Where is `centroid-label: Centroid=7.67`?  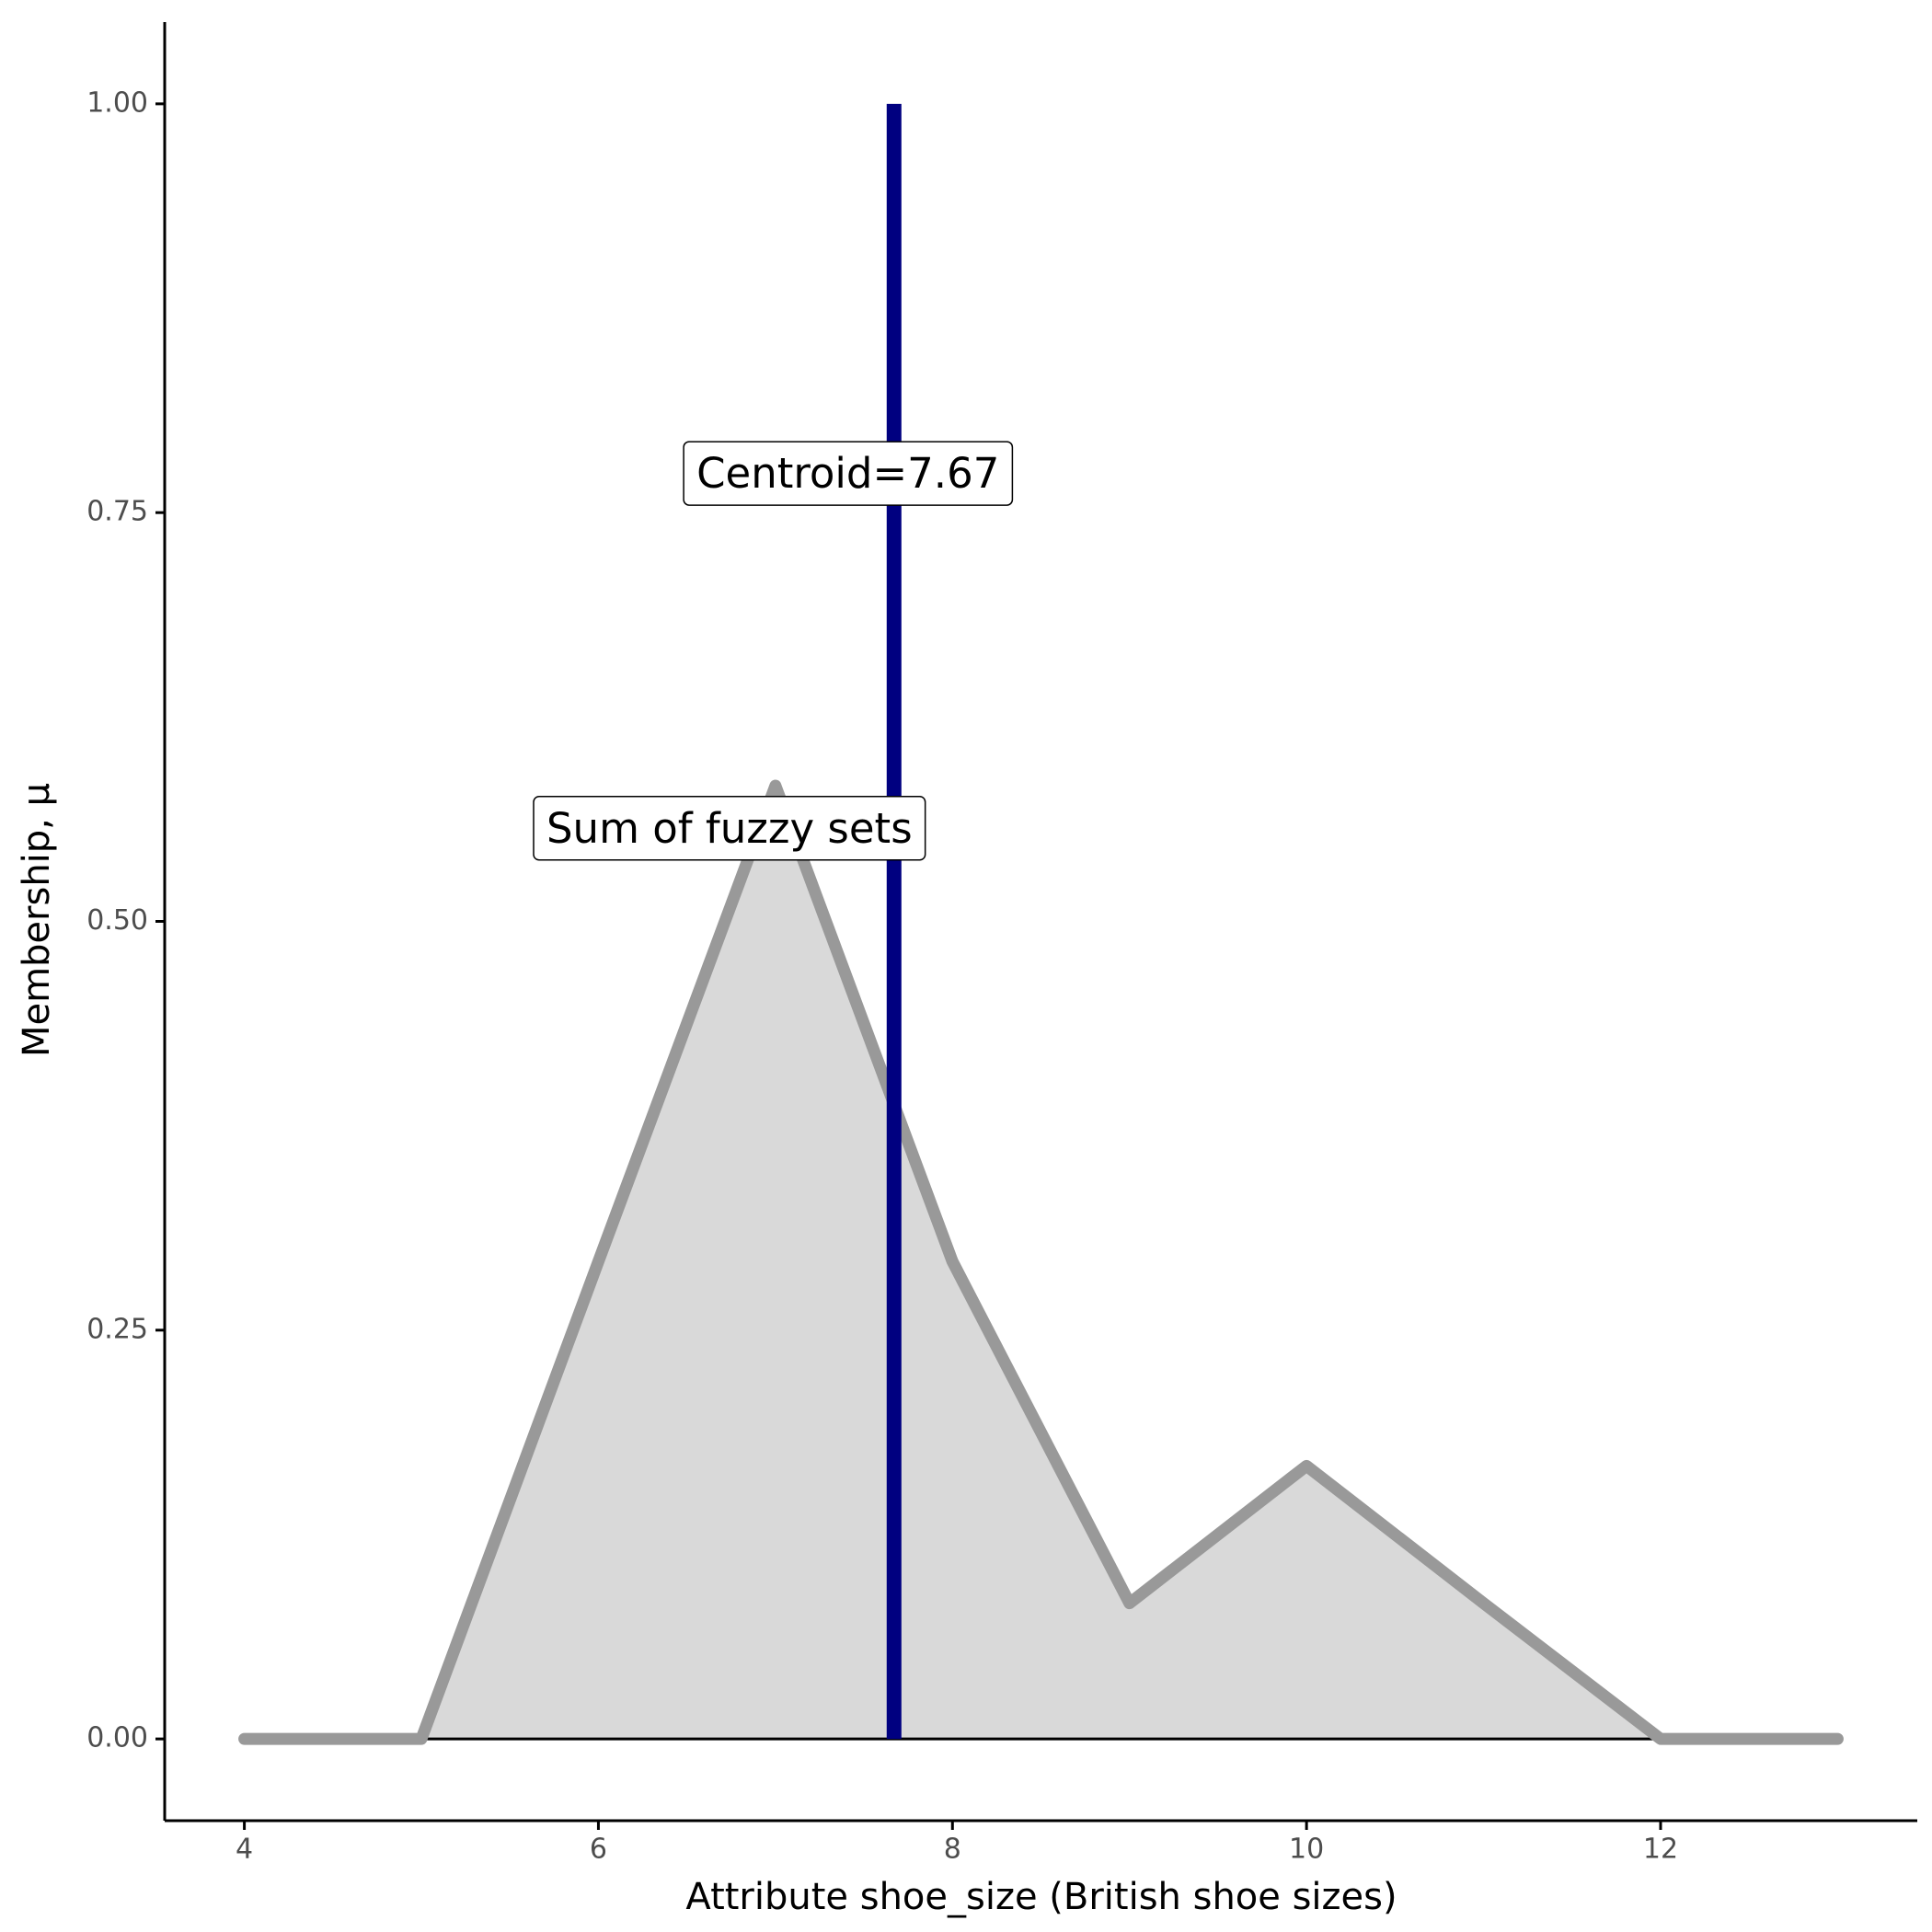 centroid-label: Centroid=7.67 is located at coordinates (847, 473).